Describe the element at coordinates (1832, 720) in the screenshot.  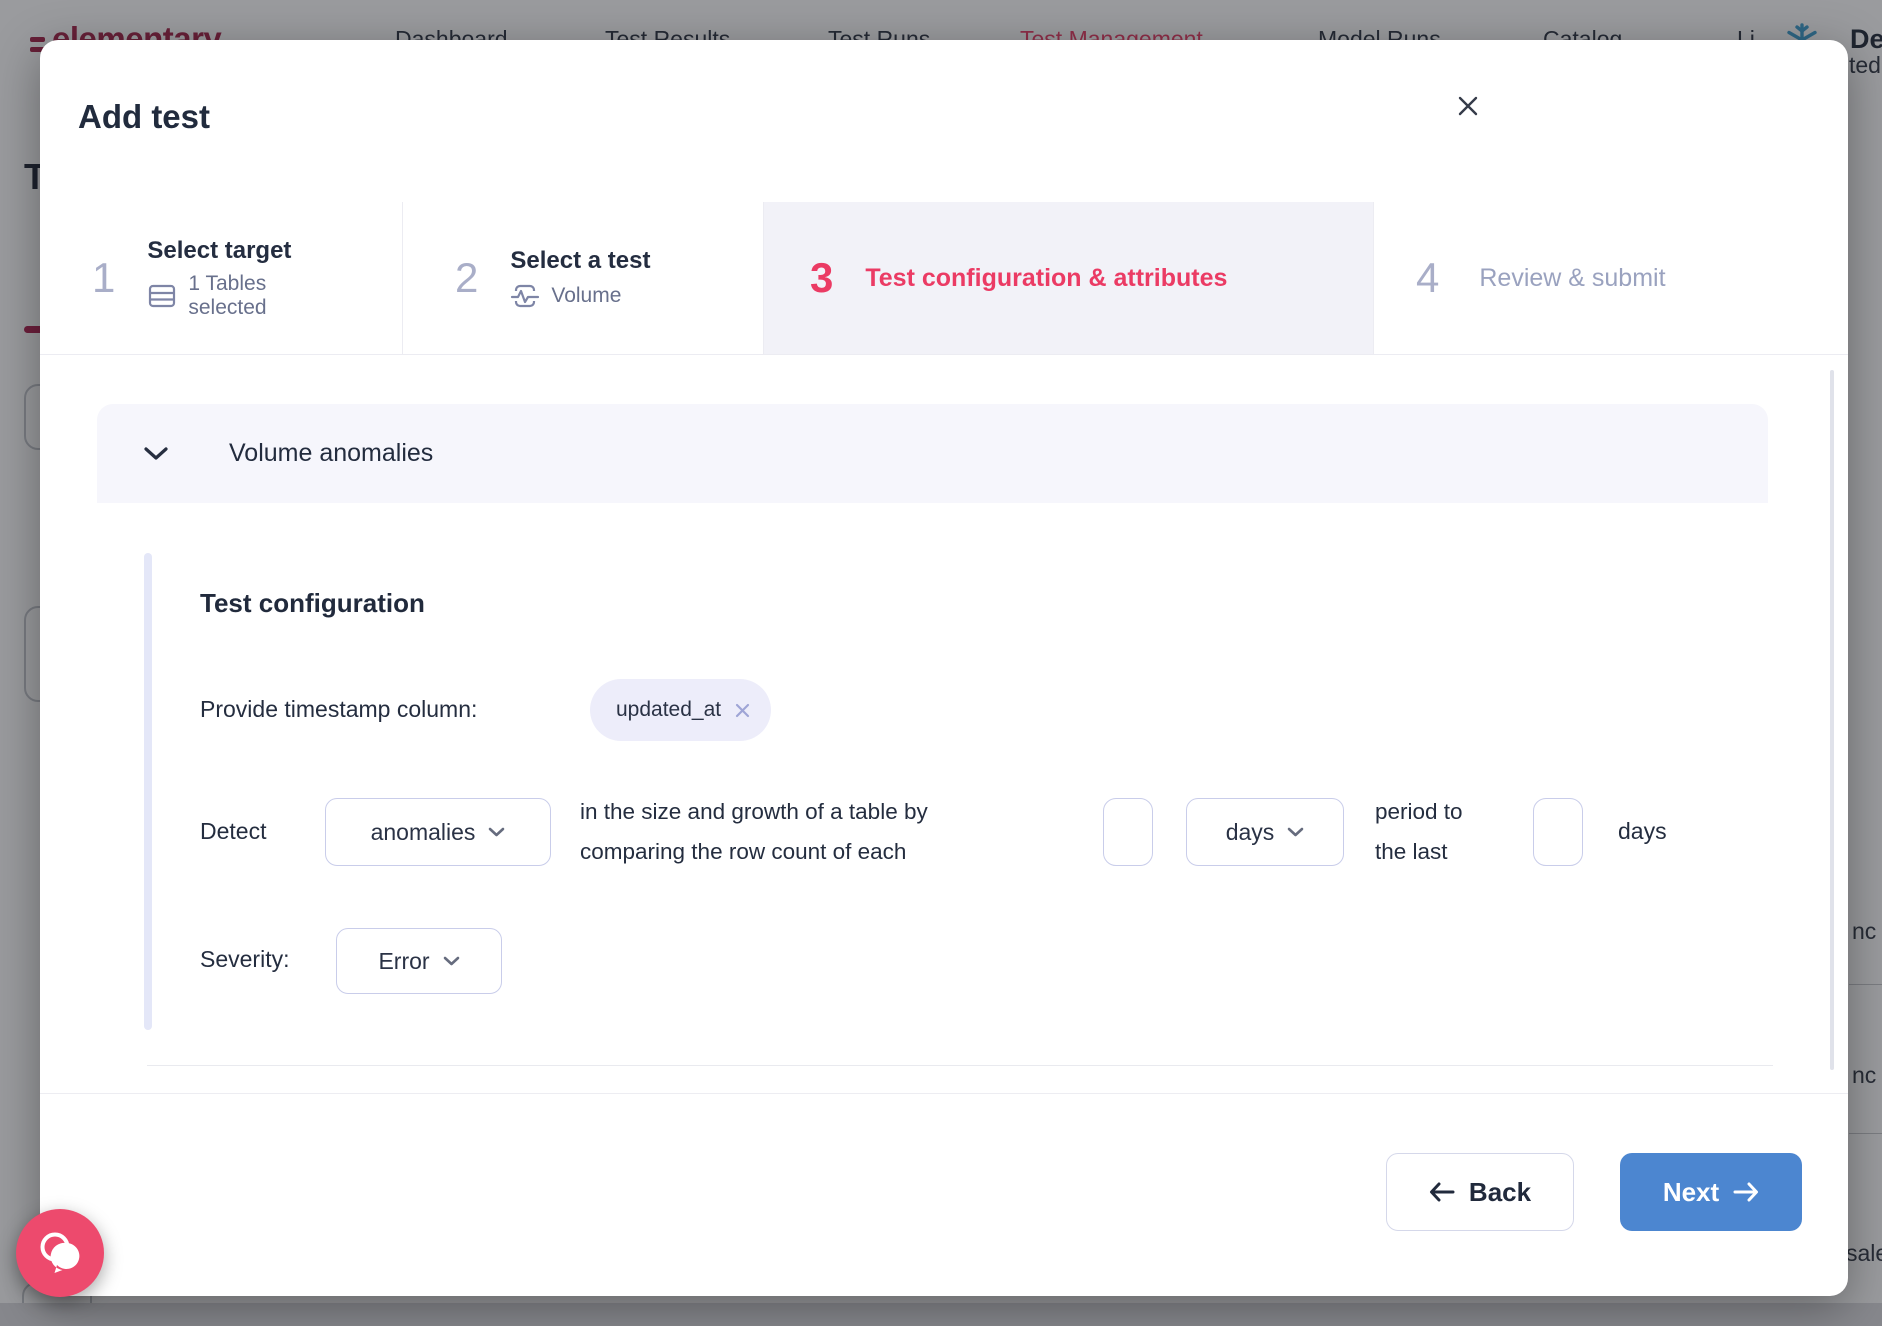
I see `modal-scrollbar` at that location.